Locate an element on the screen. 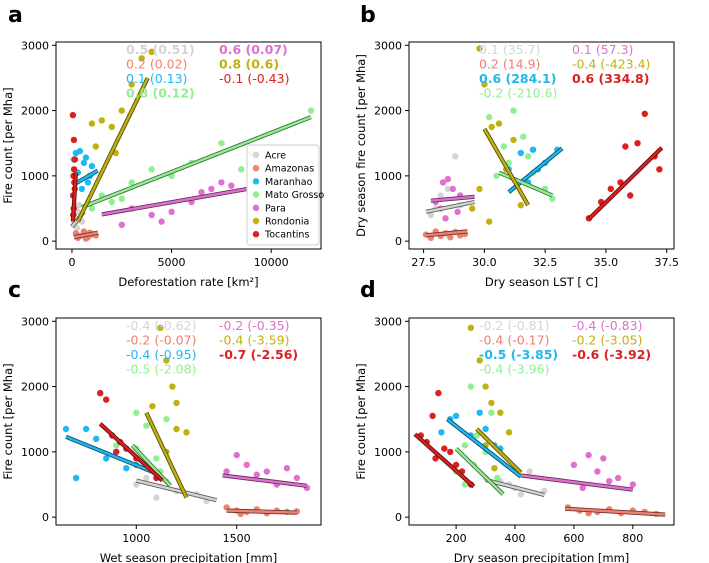 The width and height of the screenshot is (709, 563). legend-box is located at coordinates (283, 195).